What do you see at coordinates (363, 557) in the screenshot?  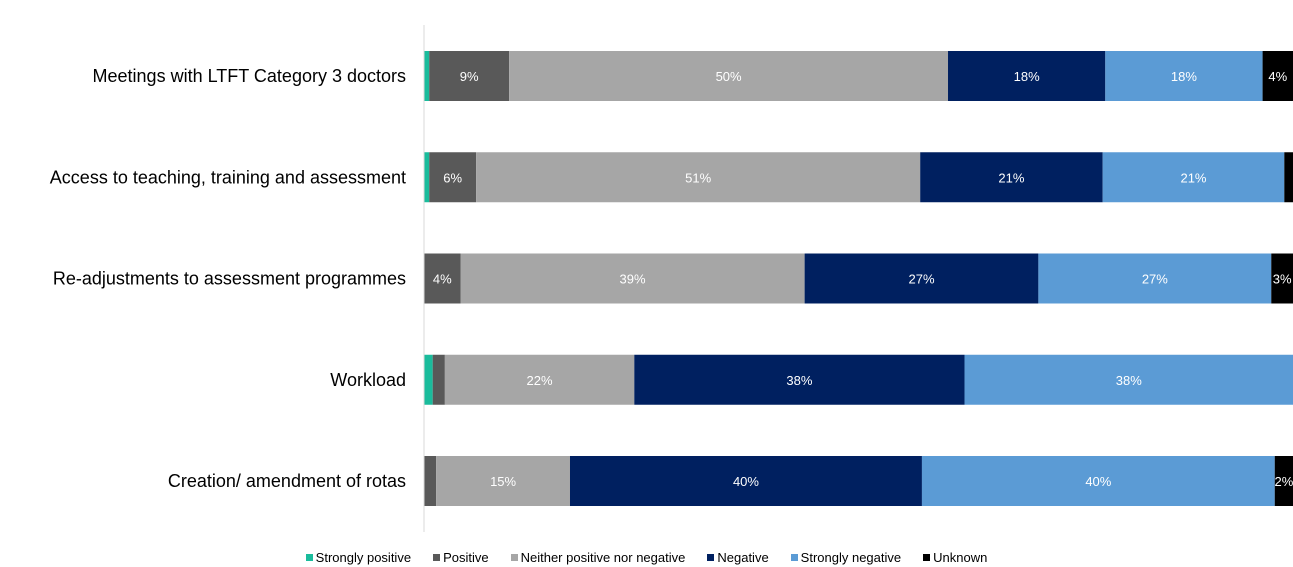 I see `legend-label: Strongly positive` at bounding box center [363, 557].